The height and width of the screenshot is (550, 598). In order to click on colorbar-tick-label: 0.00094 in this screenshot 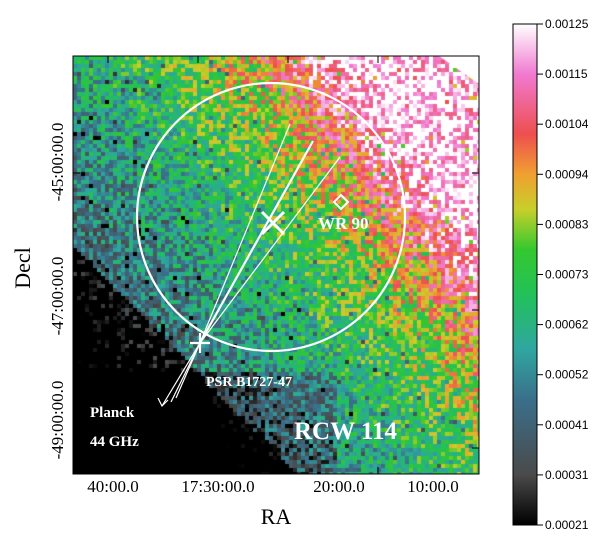, I will do `click(567, 174)`.